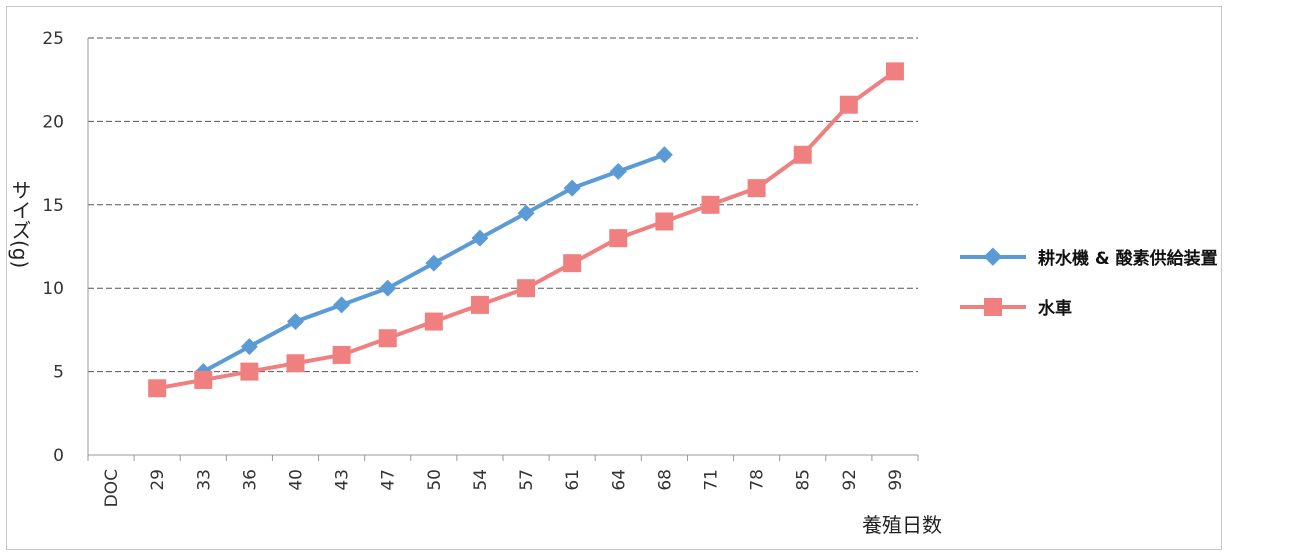  I want to click on legend-marker-aerator, so click(993, 256).